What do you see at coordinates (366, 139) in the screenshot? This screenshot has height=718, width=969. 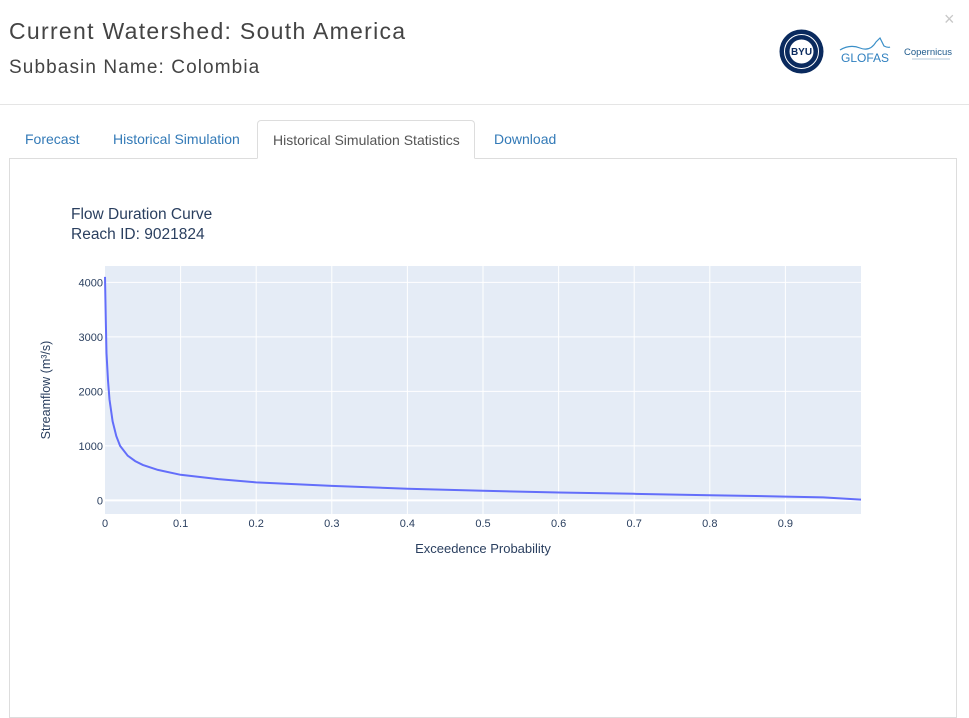 I see `tab-historical-simulation-statistics: Historical Simulation Statistics` at bounding box center [366, 139].